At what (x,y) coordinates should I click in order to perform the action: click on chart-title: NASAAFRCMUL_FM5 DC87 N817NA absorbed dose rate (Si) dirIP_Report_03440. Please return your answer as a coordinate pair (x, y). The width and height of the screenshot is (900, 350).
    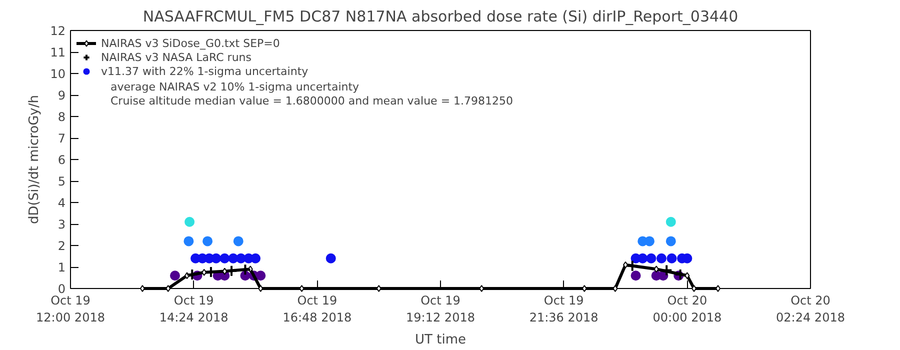
    Looking at the image, I should click on (440, 17).